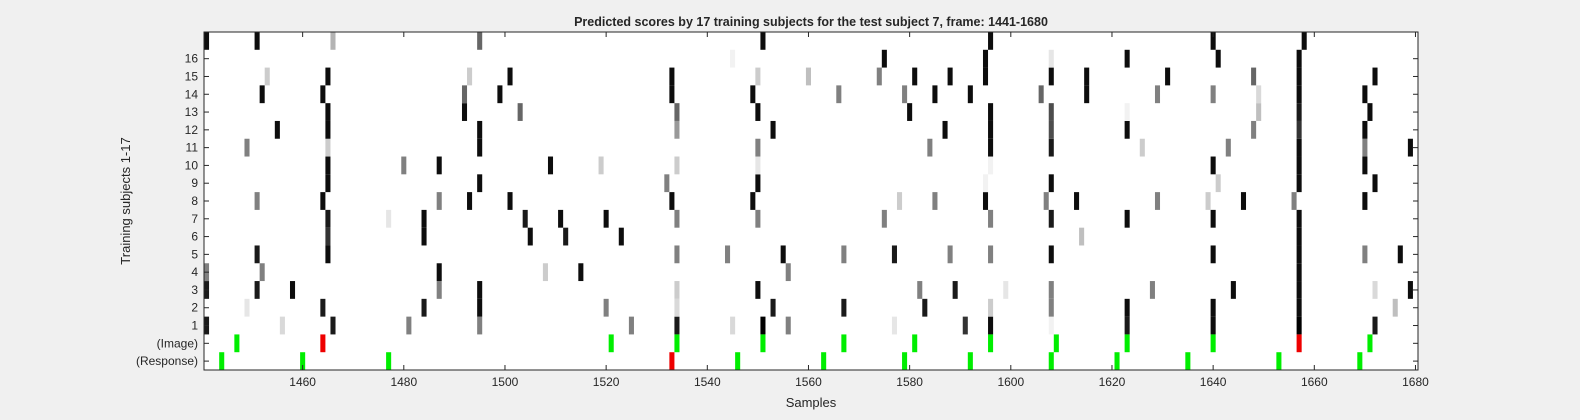  Describe the element at coordinates (192, 112) in the screenshot. I see `y-tick-label: 13` at that location.